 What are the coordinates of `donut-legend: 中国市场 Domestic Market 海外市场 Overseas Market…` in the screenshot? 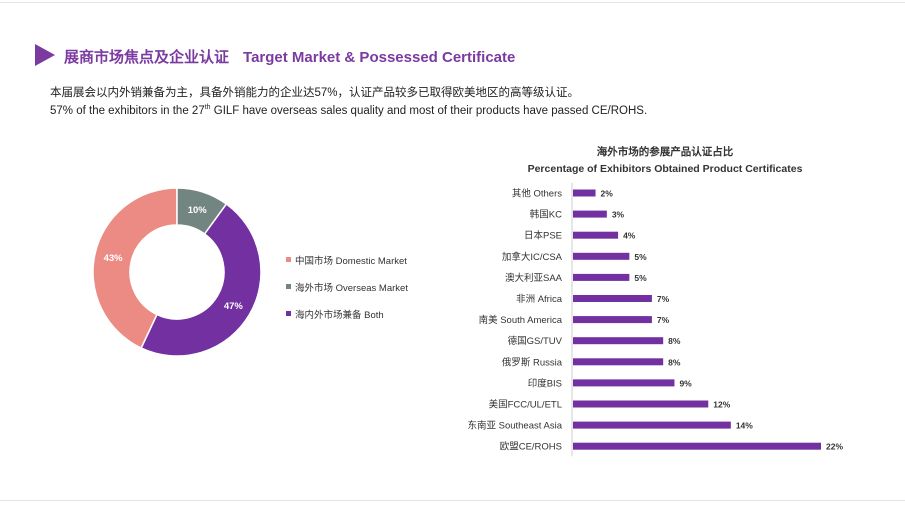 It's located at (347, 286).